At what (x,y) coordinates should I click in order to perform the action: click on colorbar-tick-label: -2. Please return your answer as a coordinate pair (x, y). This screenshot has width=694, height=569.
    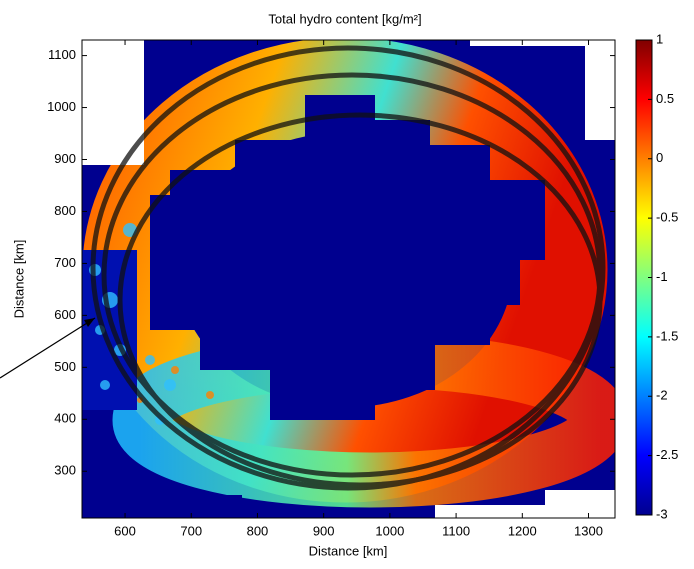
    Looking at the image, I should click on (662, 395).